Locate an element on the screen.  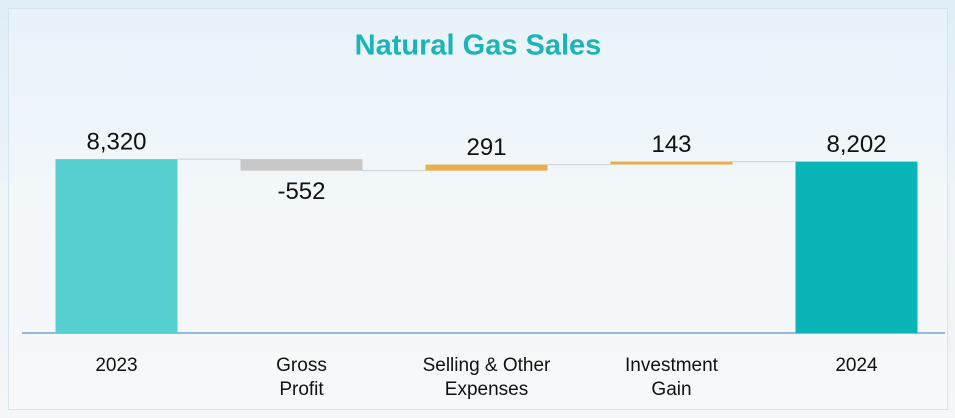
x-tick-label: Investment Gain is located at coordinates (671, 377).